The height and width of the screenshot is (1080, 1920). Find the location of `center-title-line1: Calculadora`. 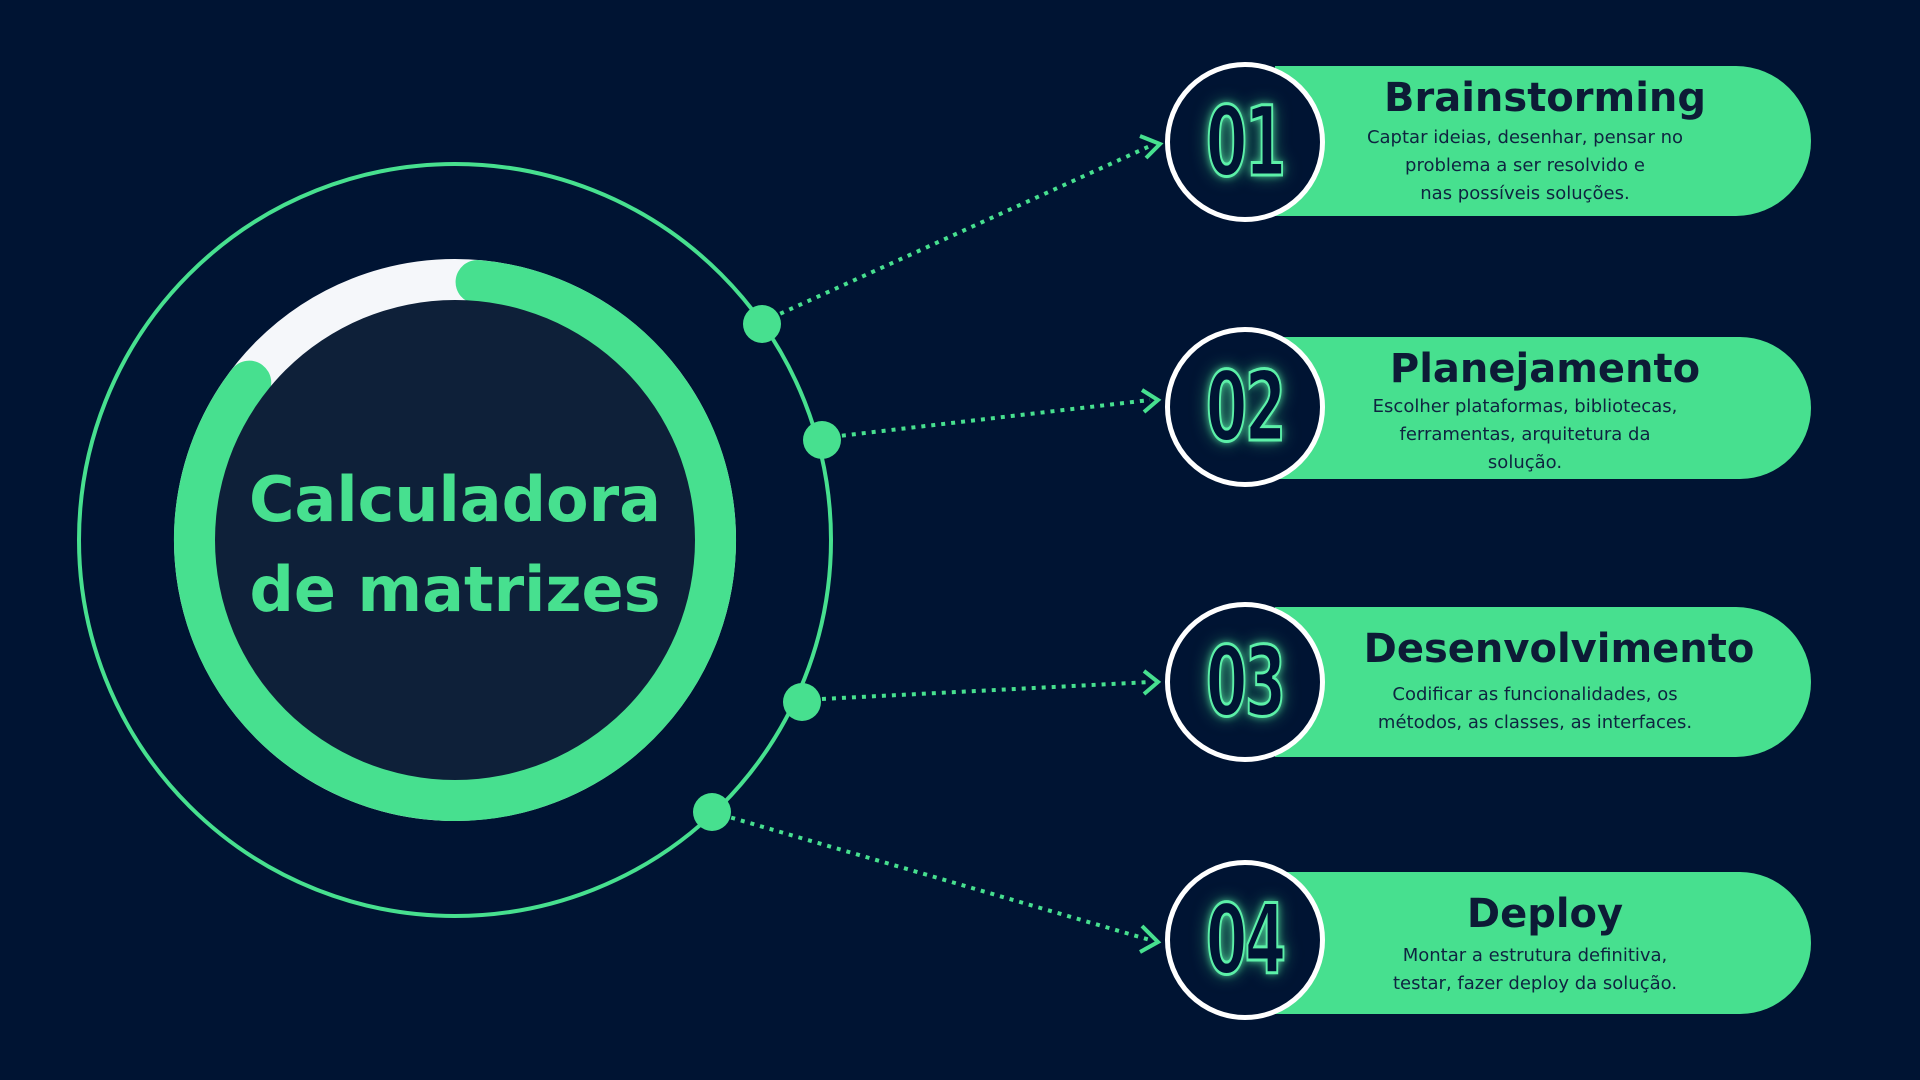

center-title-line1: Calculadora is located at coordinates (455, 499).